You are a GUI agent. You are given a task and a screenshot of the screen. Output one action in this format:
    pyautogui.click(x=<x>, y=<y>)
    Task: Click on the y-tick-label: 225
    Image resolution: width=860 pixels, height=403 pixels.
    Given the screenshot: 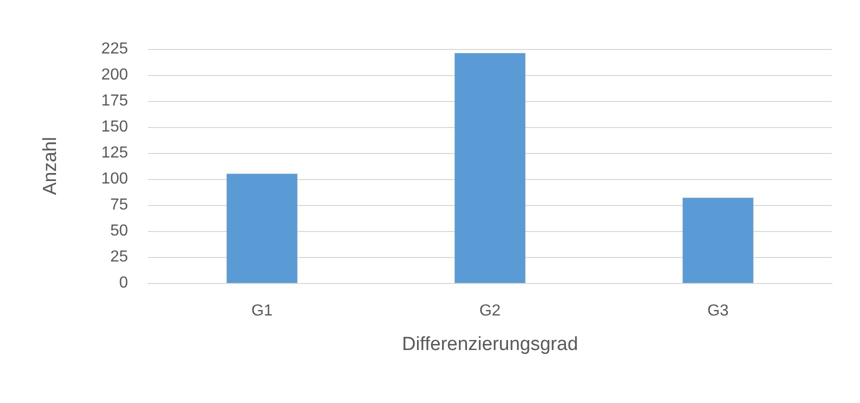 What is the action you would take?
    pyautogui.click(x=114, y=49)
    